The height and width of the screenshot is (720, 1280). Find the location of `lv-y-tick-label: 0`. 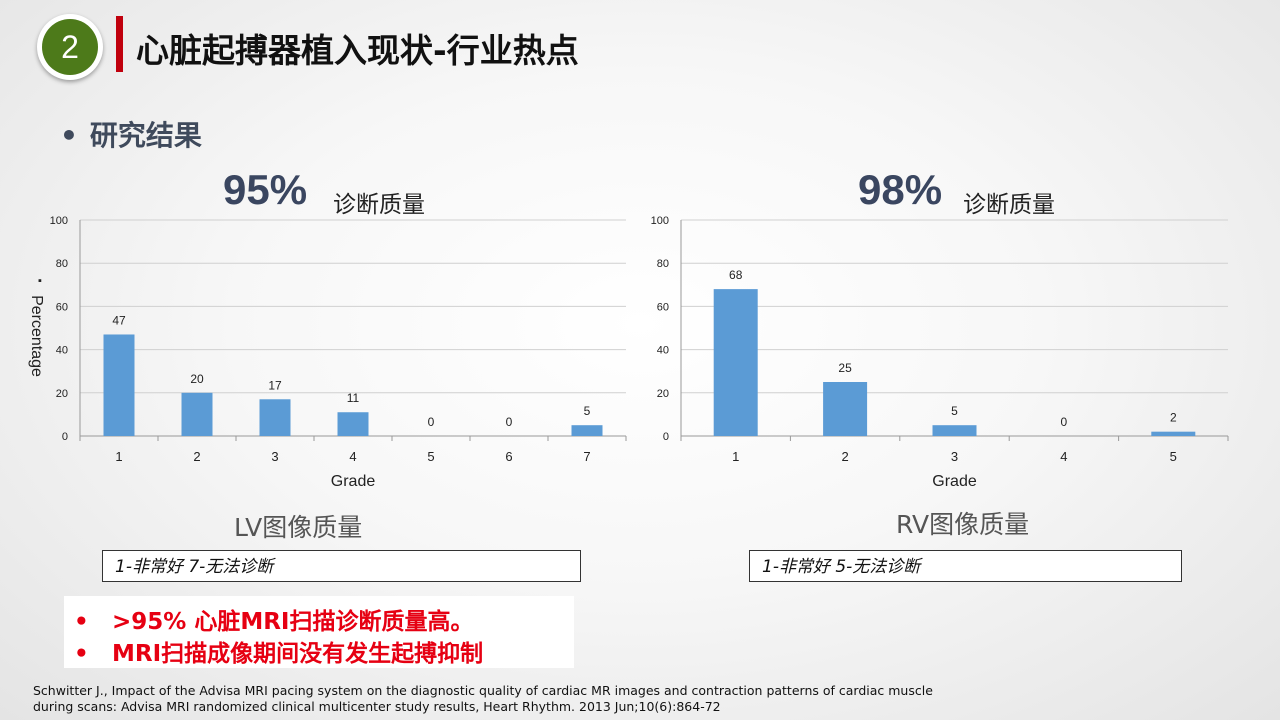

lv-y-tick-label: 0 is located at coordinates (65, 437).